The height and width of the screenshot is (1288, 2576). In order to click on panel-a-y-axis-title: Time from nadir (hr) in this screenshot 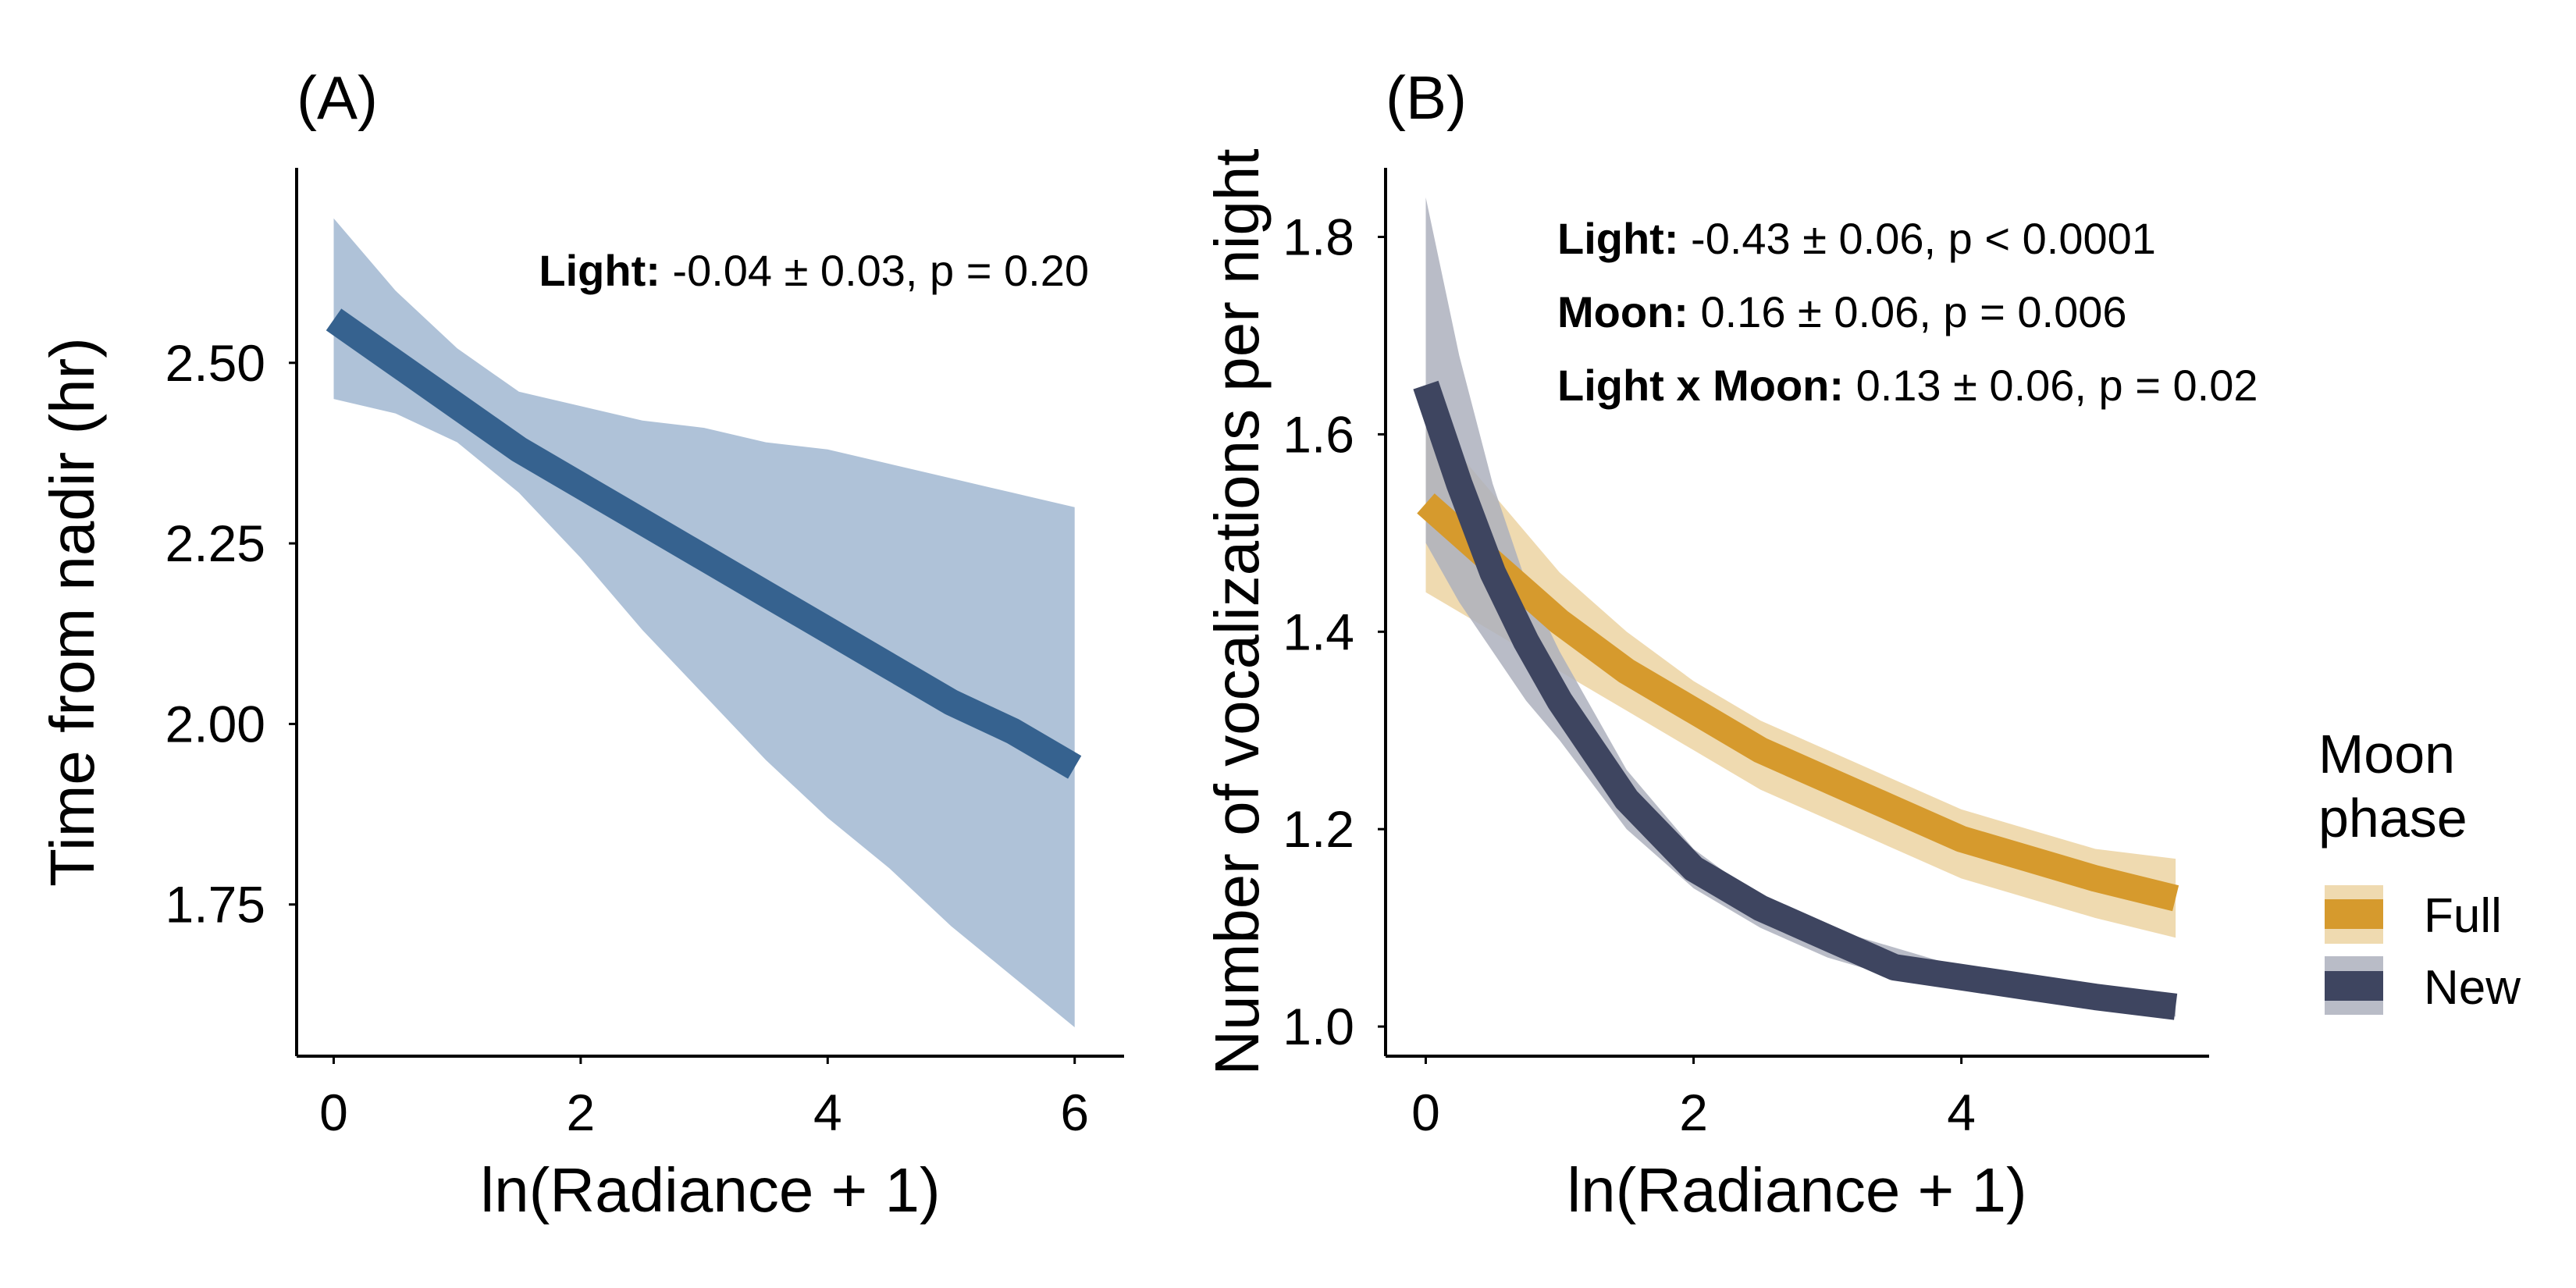, I will do `click(72, 612)`.